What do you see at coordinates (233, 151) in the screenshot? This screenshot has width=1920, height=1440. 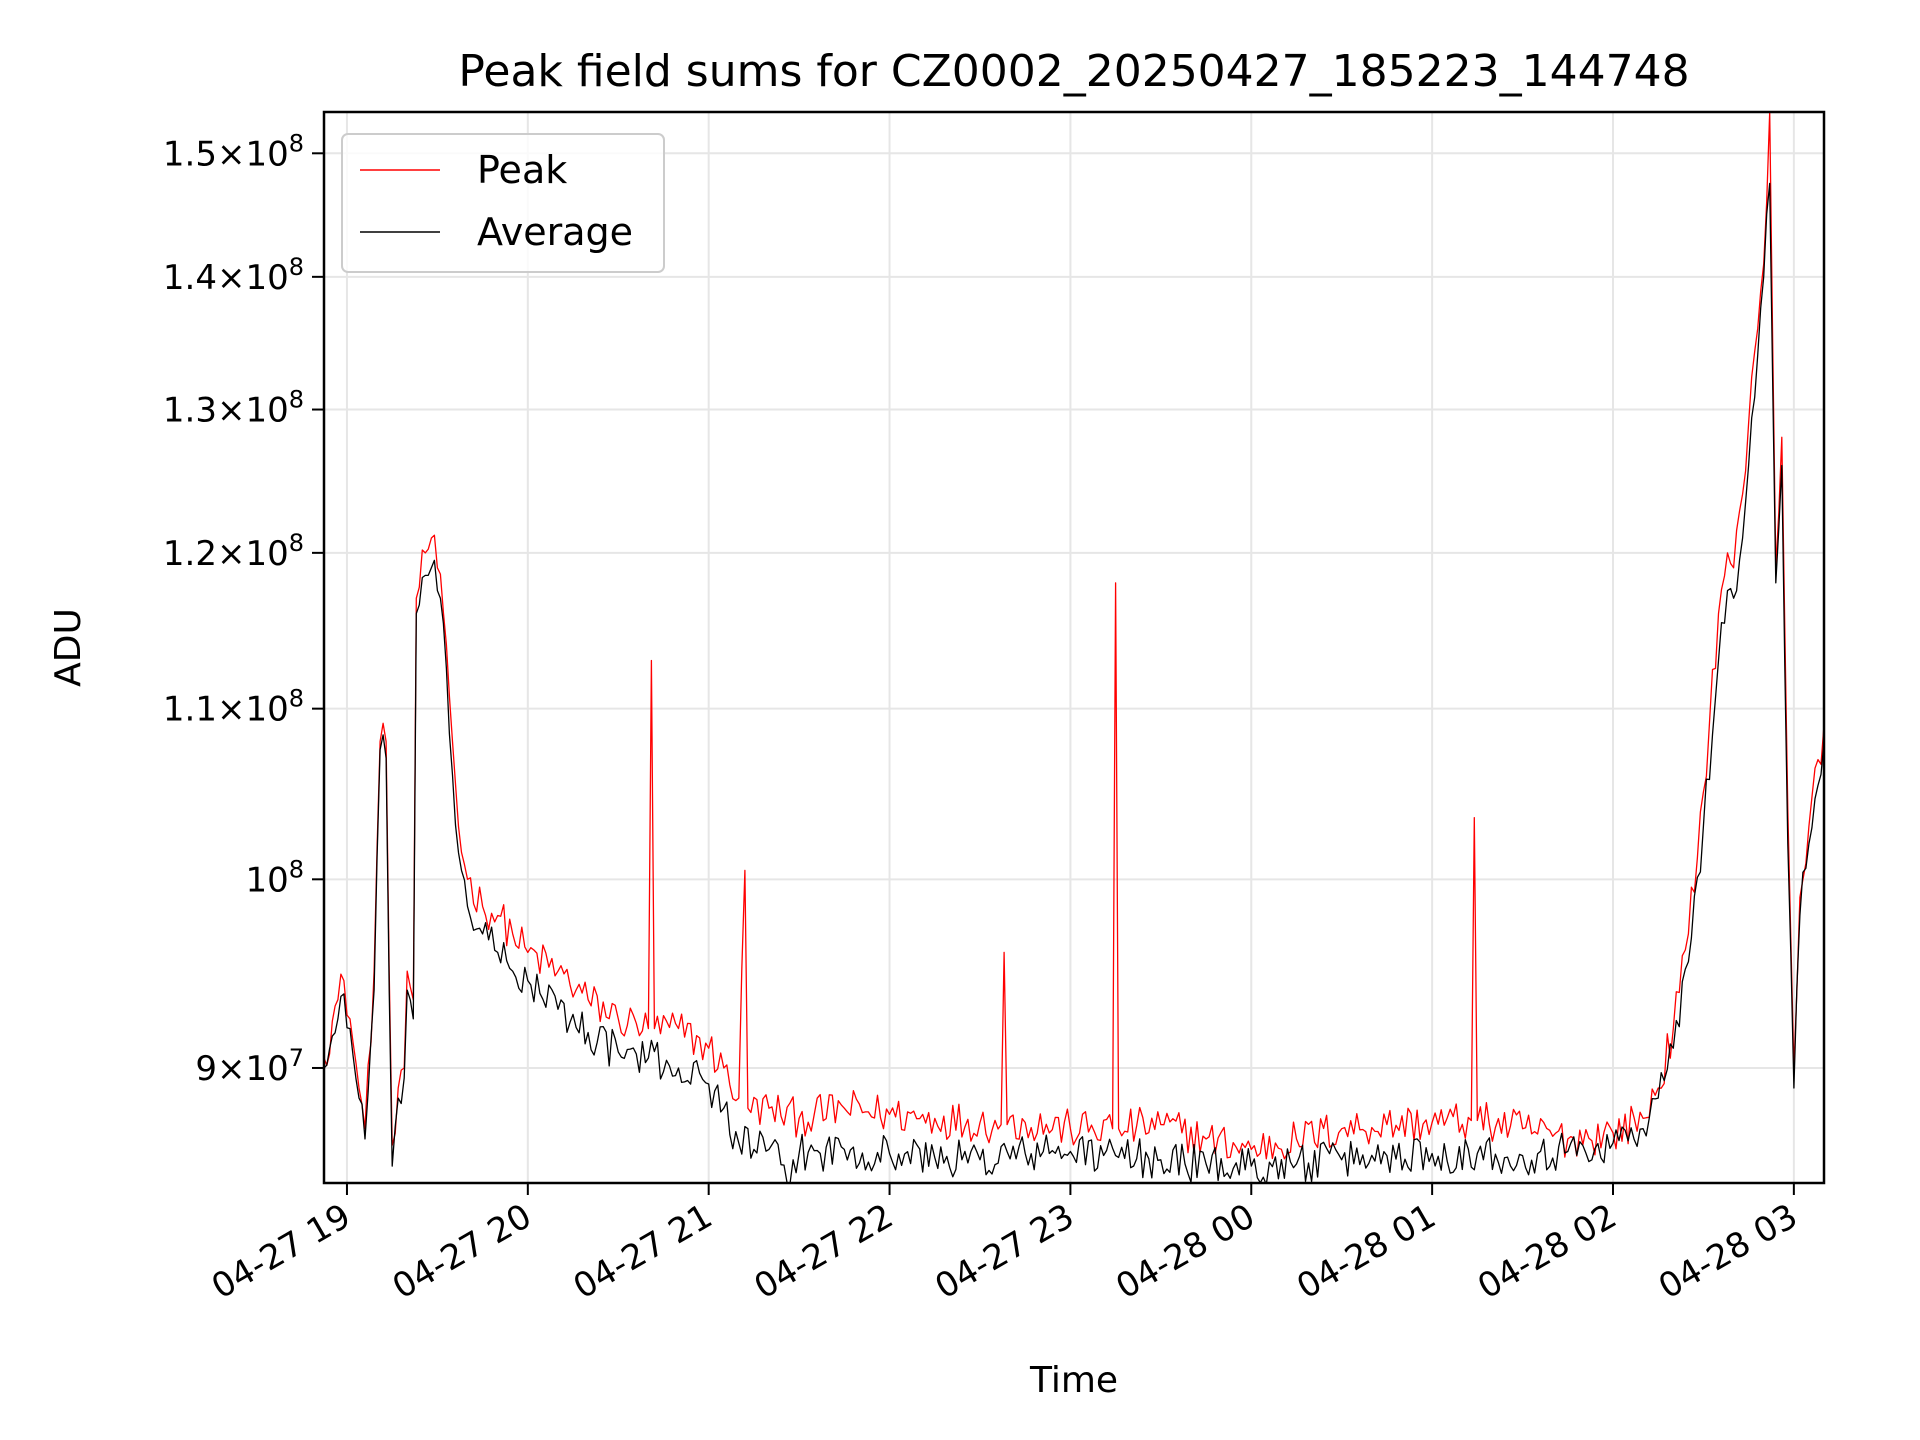 I see `y-tick-label: 1.5×108` at bounding box center [233, 151].